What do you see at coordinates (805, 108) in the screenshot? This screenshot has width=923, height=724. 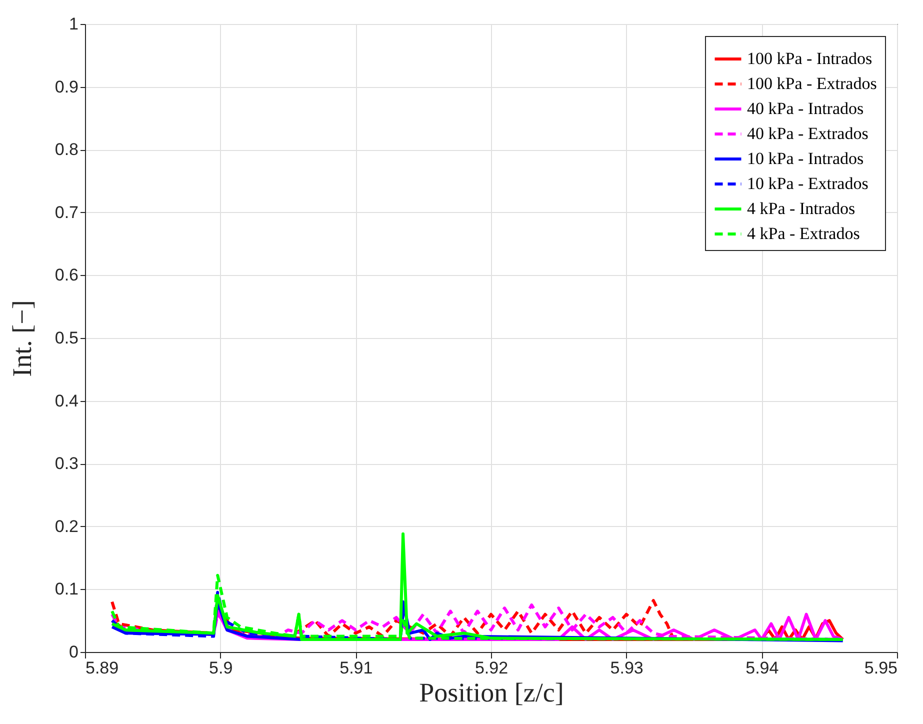 I see `legend-label: 40 kPa - Intrados` at bounding box center [805, 108].